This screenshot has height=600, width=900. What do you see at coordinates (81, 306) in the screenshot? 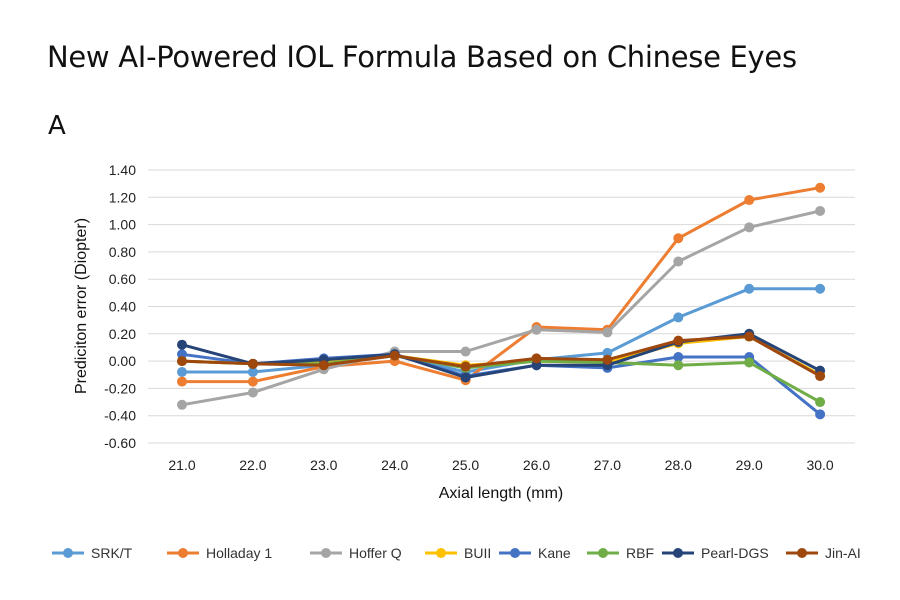
I see `y-axis-title: Prediciton error (Diopter)` at bounding box center [81, 306].